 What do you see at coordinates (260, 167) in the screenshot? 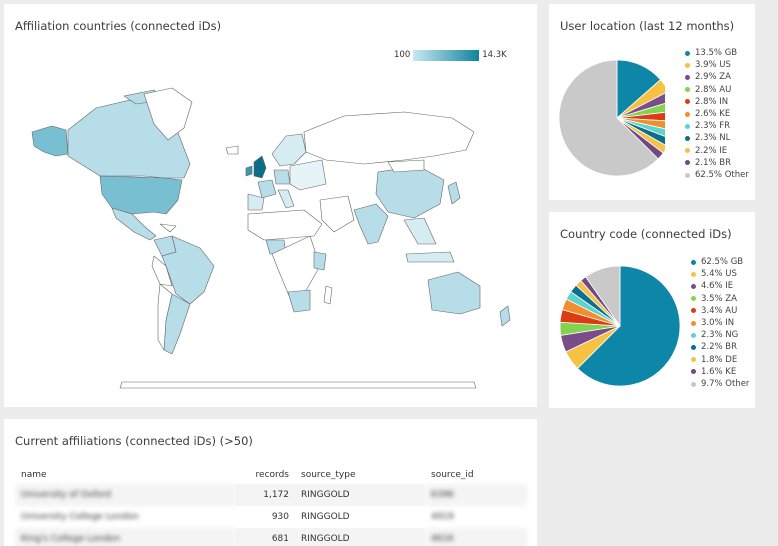
I see `country-uk` at bounding box center [260, 167].